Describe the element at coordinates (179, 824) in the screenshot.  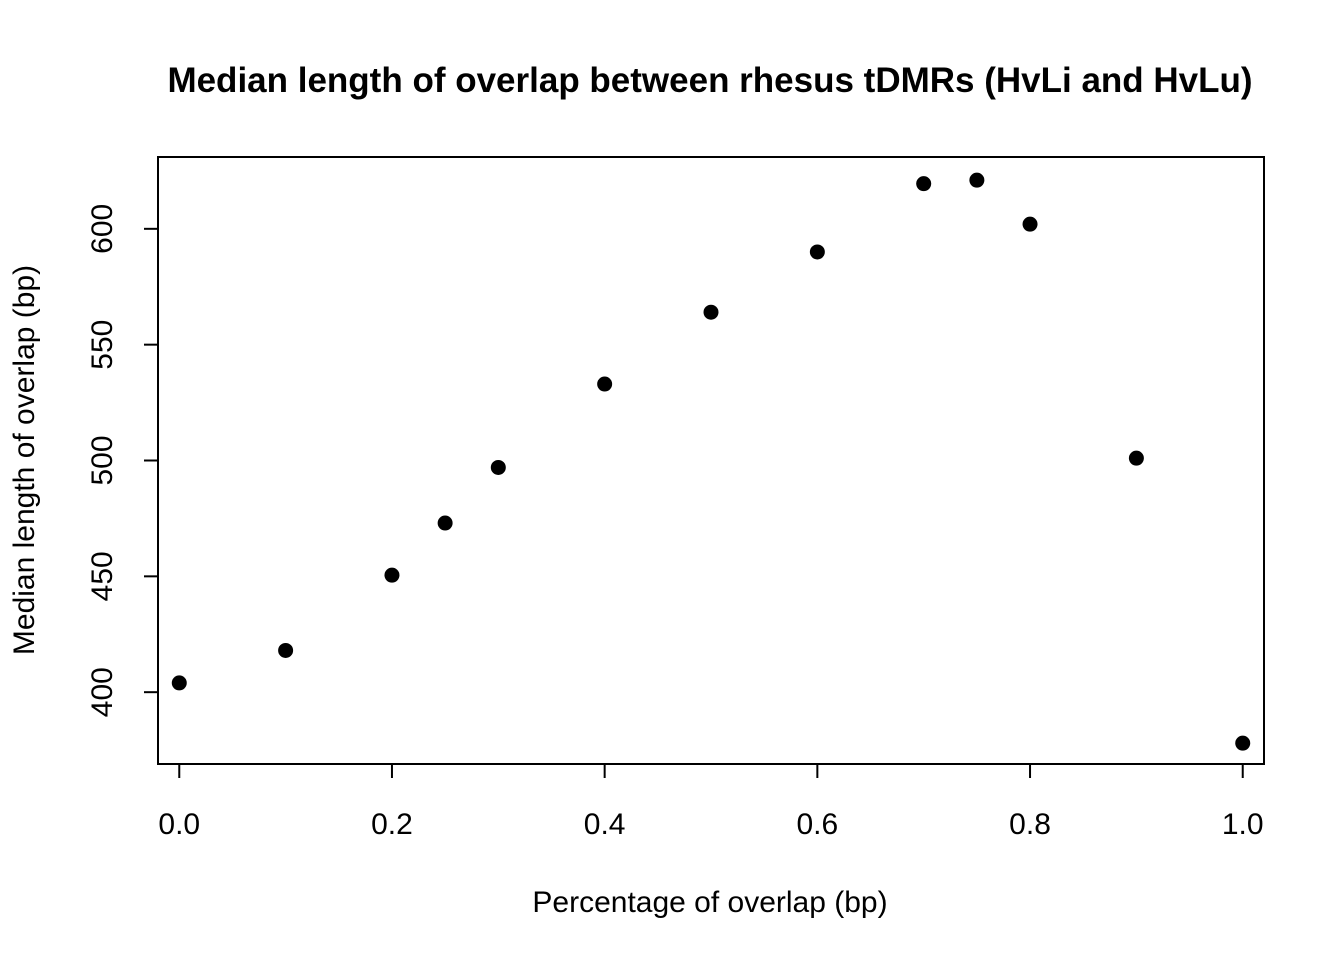
I see `x-tick-label: 0.0` at that location.